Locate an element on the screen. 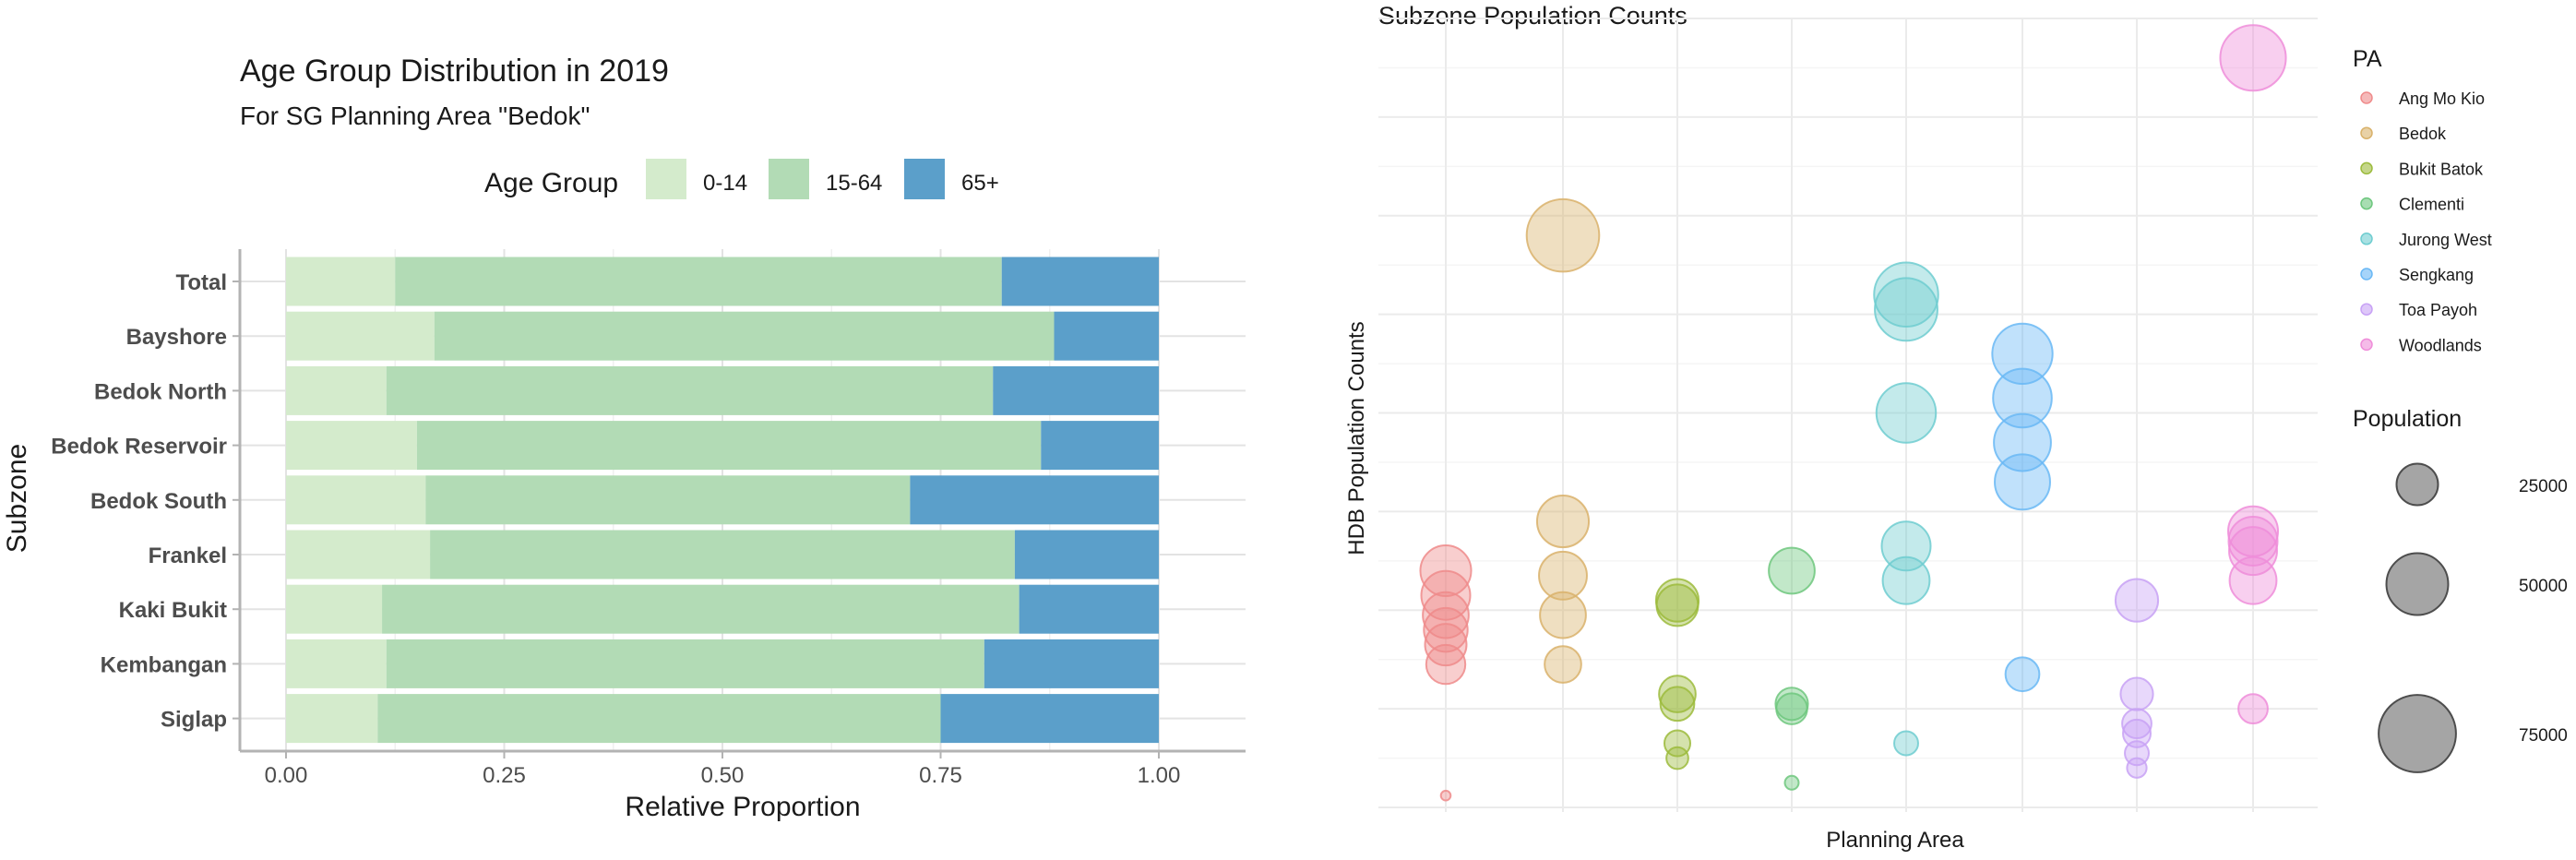 Image resolution: width=2576 pixels, height=860 pixels. pa-legend-label: Ang Mo Kio is located at coordinates (2442, 99).